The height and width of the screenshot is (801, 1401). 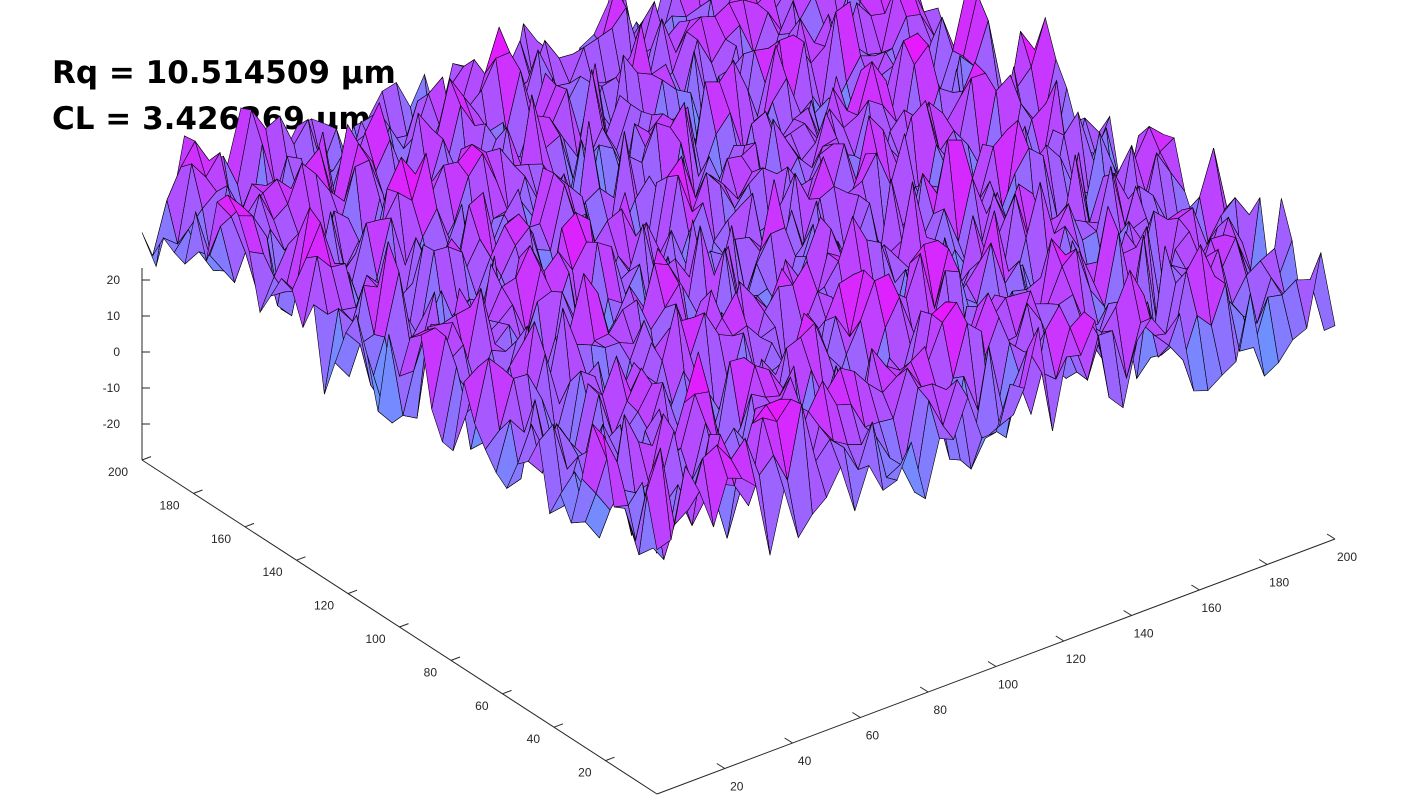 I want to click on x-tick-label: 100, so click(x=1008, y=685).